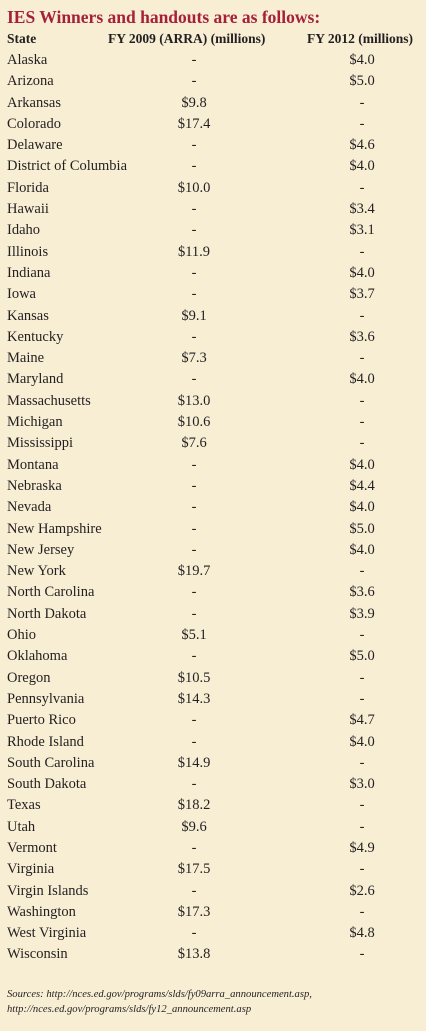 Image resolution: width=426 pixels, height=1031 pixels. Describe the element at coordinates (194, 251) in the screenshot. I see `fy09-amount: $11.9` at that location.